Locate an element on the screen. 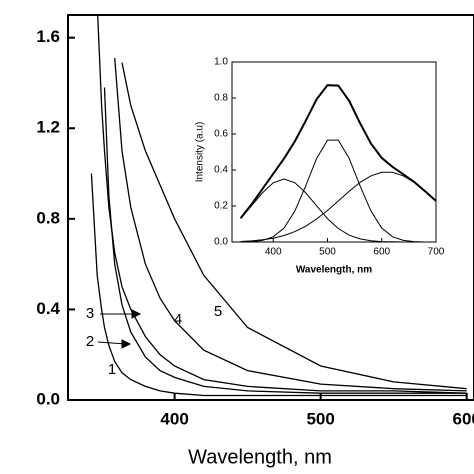 The width and height of the screenshot is (474, 474). y-tick-label: 1.2 is located at coordinates (48, 127).